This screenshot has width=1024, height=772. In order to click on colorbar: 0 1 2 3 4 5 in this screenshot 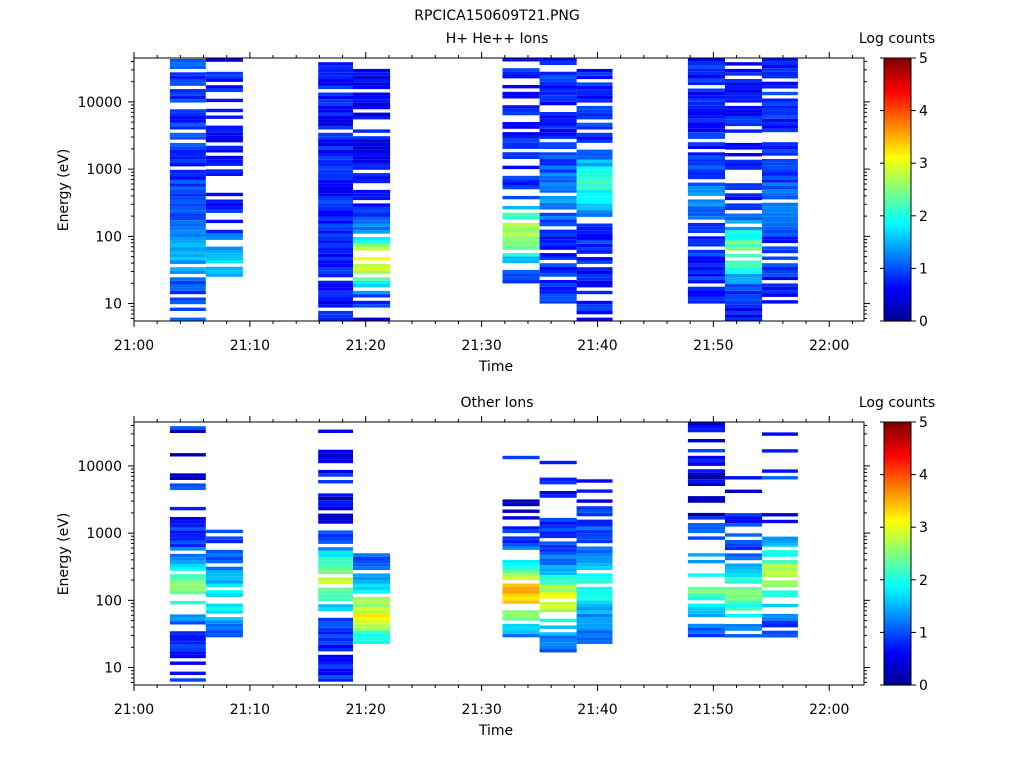, I will do `click(904, 554)`.